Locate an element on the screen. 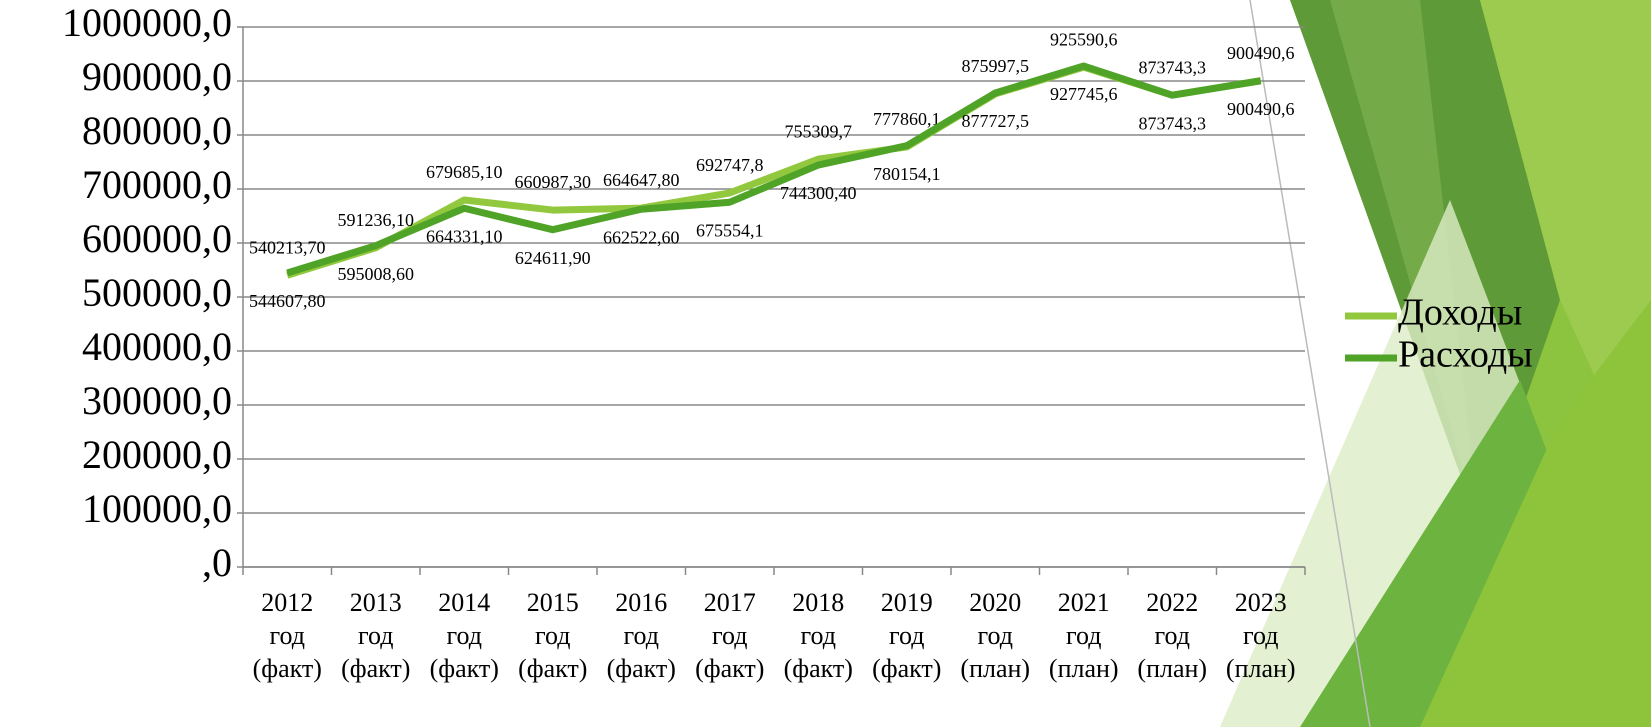  legend-label: Доходы is located at coordinates (1460, 313).